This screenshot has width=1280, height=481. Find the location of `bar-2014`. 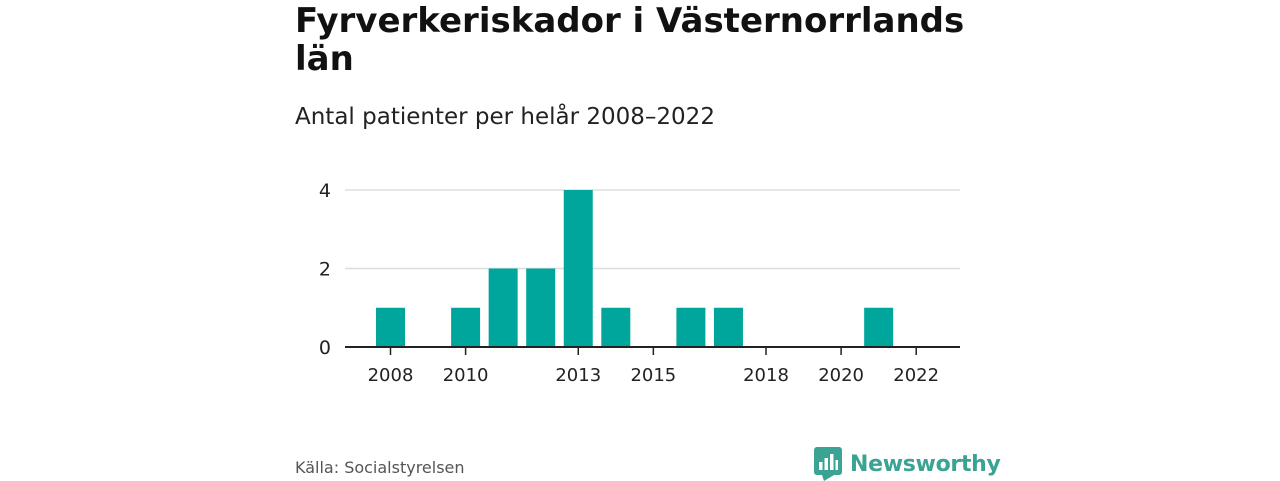

bar-2014 is located at coordinates (616, 327).